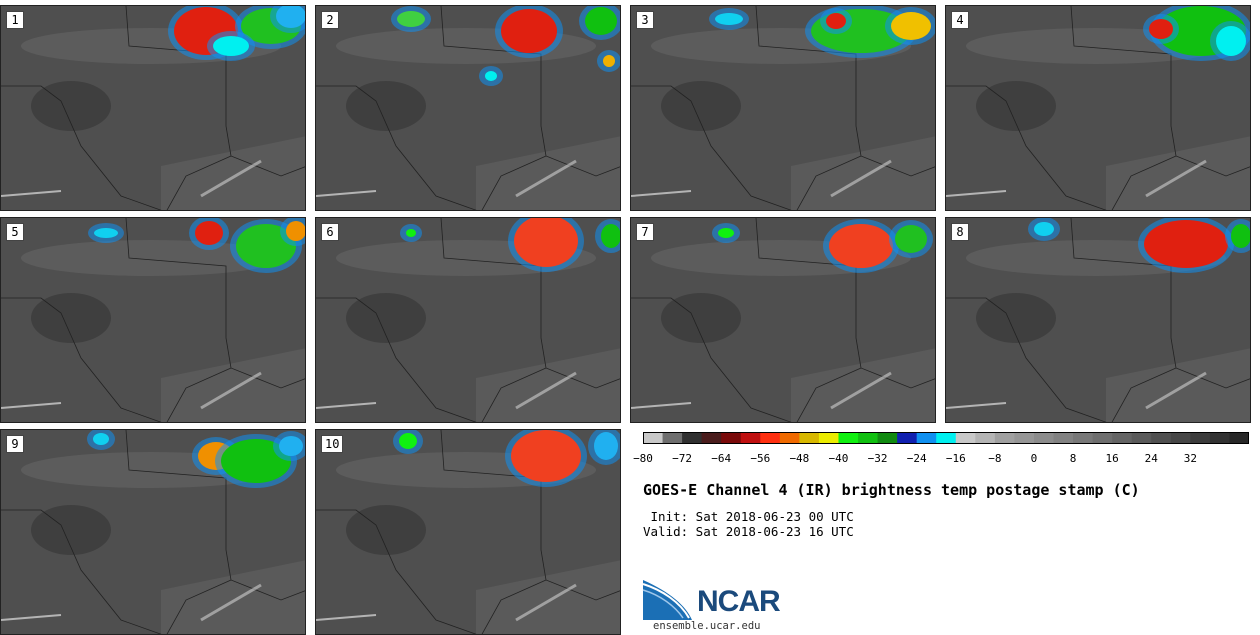 Image resolution: width=1260 pixels, height=635 pixels. Describe the element at coordinates (151, 258) in the screenshot. I see `cloud-haze` at that location.